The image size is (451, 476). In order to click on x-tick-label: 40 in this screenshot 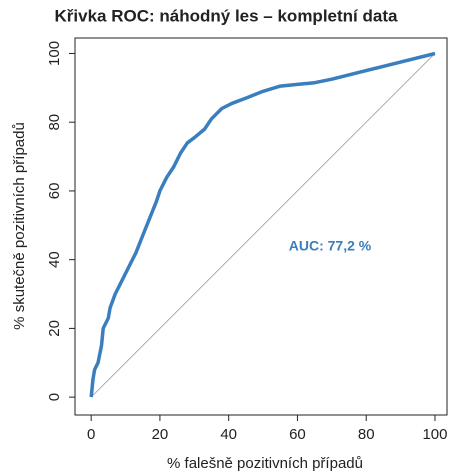, I will do `click(228, 434)`.